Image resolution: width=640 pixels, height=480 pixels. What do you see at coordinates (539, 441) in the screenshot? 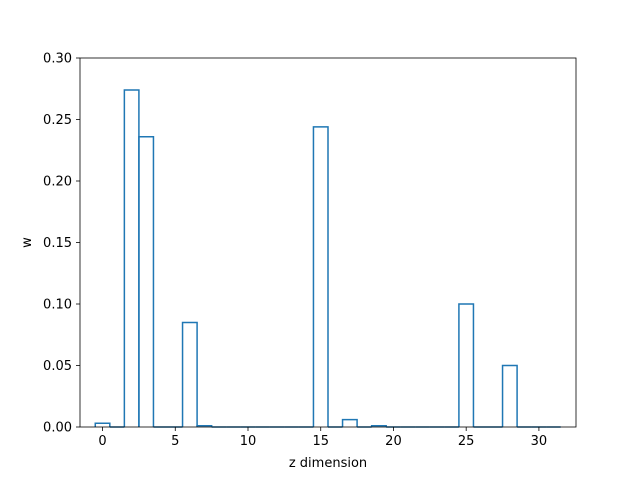
I see `x-tick-label: 30` at bounding box center [539, 441].